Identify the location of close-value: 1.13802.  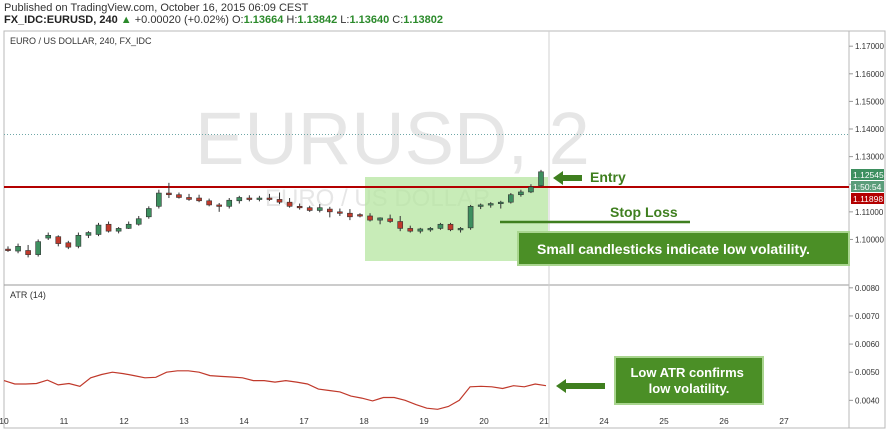
(423, 20).